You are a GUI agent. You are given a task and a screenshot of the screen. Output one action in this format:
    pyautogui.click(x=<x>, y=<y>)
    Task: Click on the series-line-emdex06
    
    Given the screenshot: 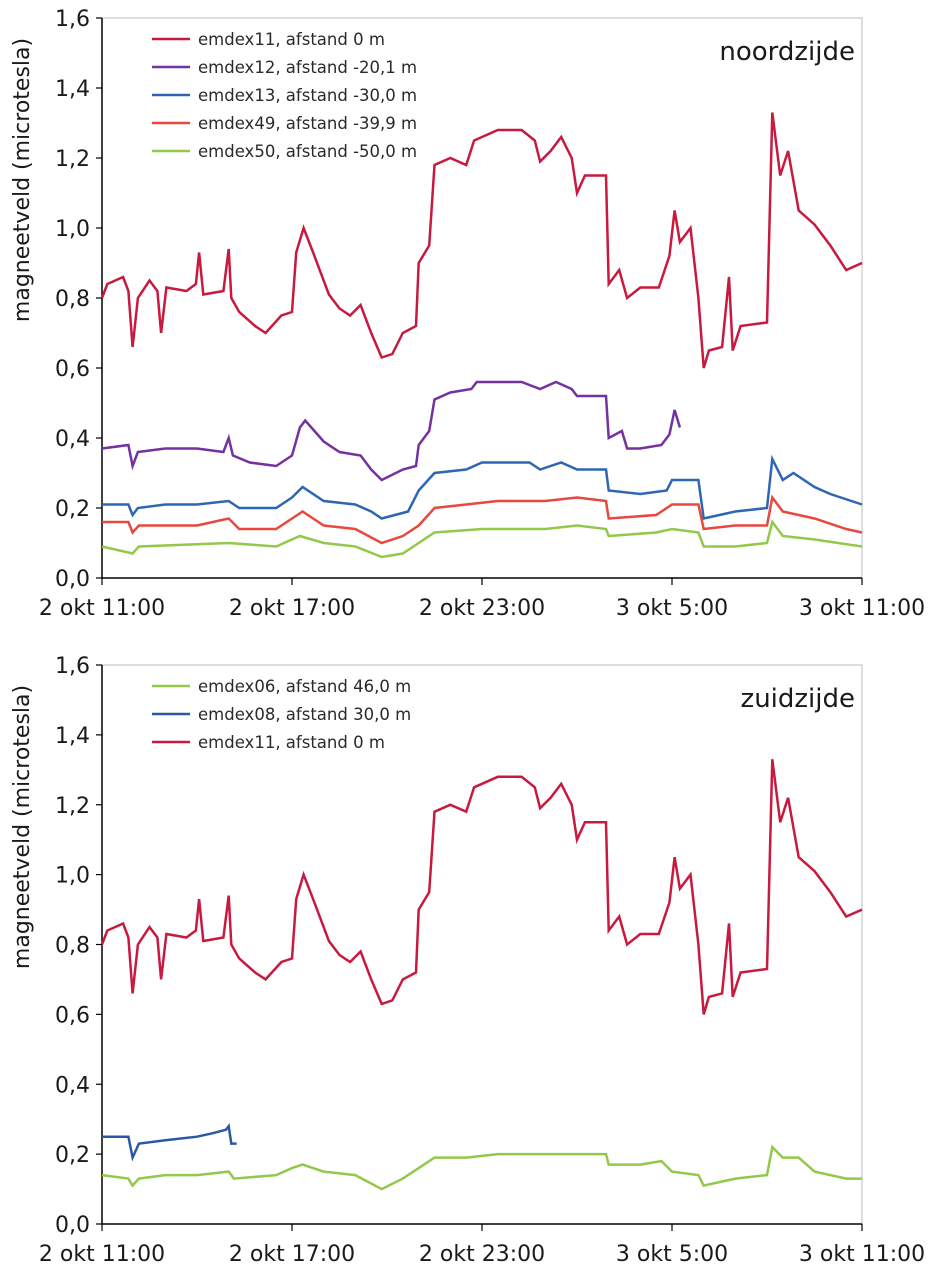 What is the action you would take?
    pyautogui.click(x=481, y=1167)
    